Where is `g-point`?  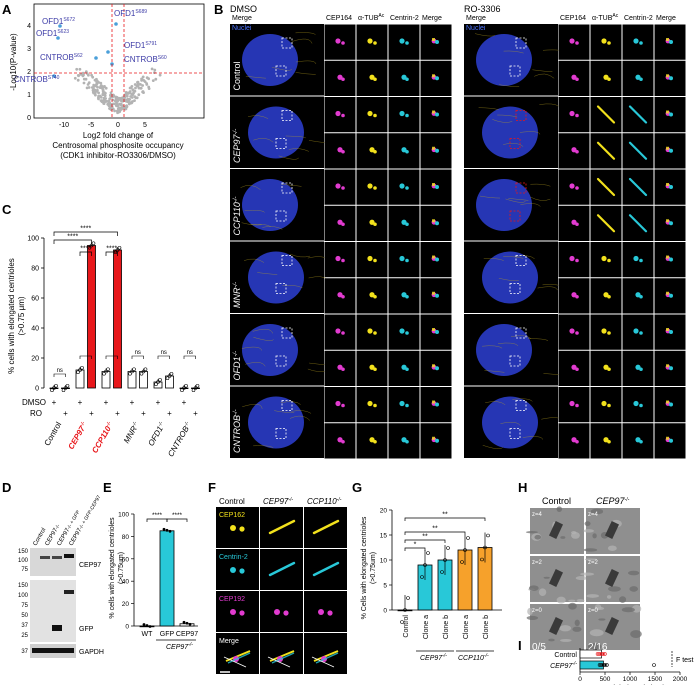
g-point is located at coordinates (408, 598).